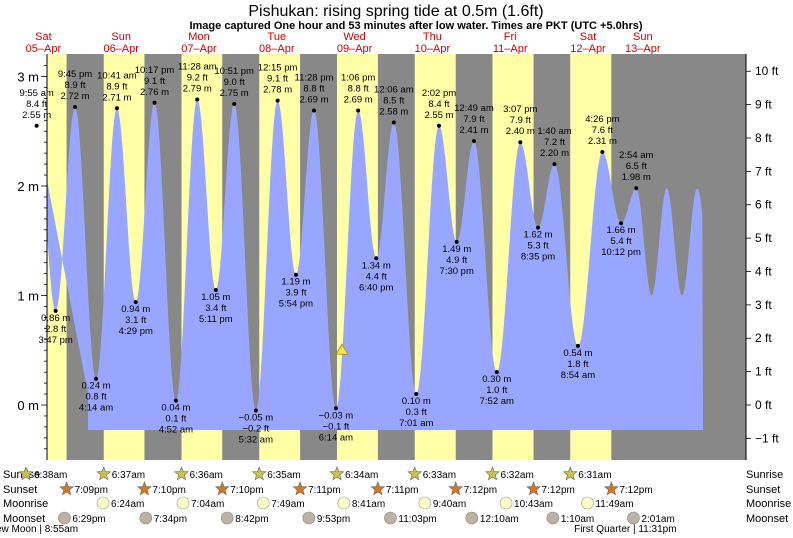  Describe the element at coordinates (117, 75) in the screenshot. I see `tide-event-label: 10:41 am` at that location.